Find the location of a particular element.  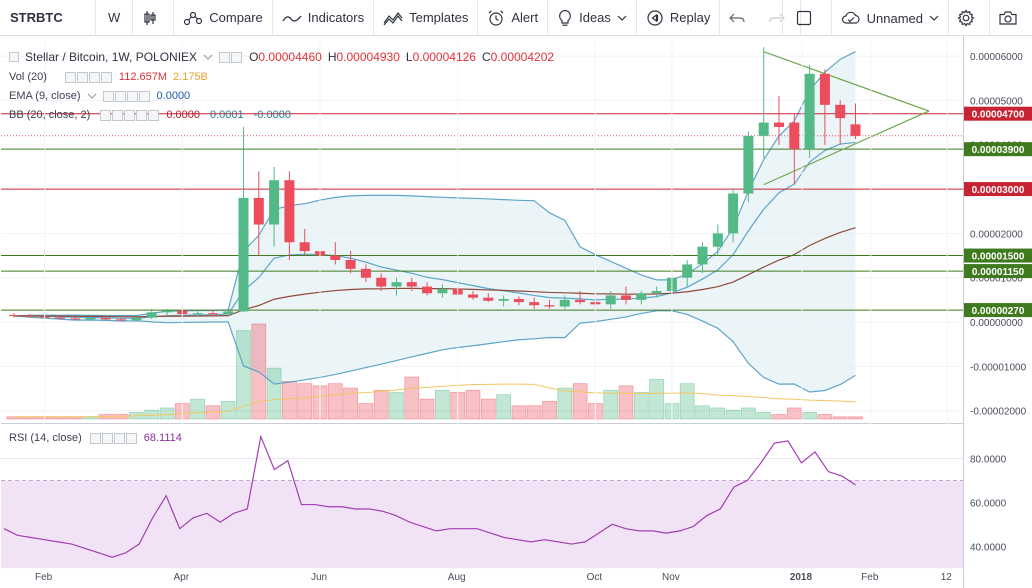

settings-button is located at coordinates (969, 18).